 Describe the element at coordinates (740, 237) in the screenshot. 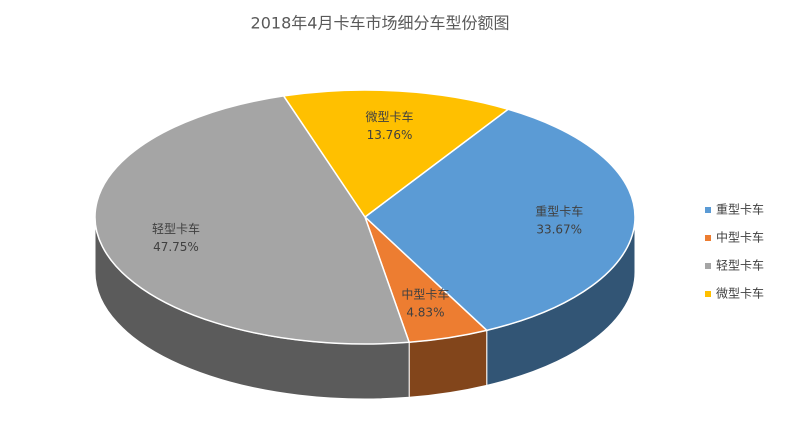

I see `legend-label: 中型卡车` at that location.